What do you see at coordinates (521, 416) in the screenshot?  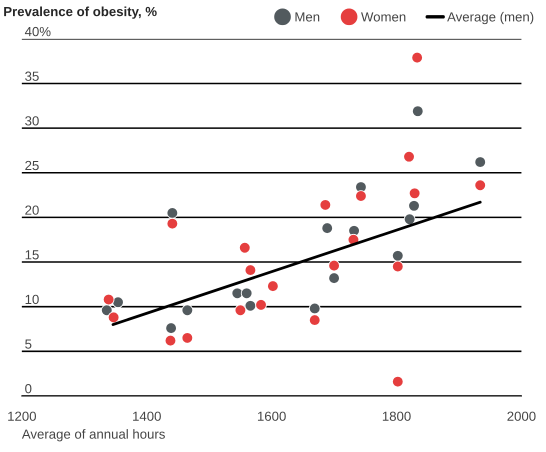 I see `x-tick-label: 2000` at bounding box center [521, 416].